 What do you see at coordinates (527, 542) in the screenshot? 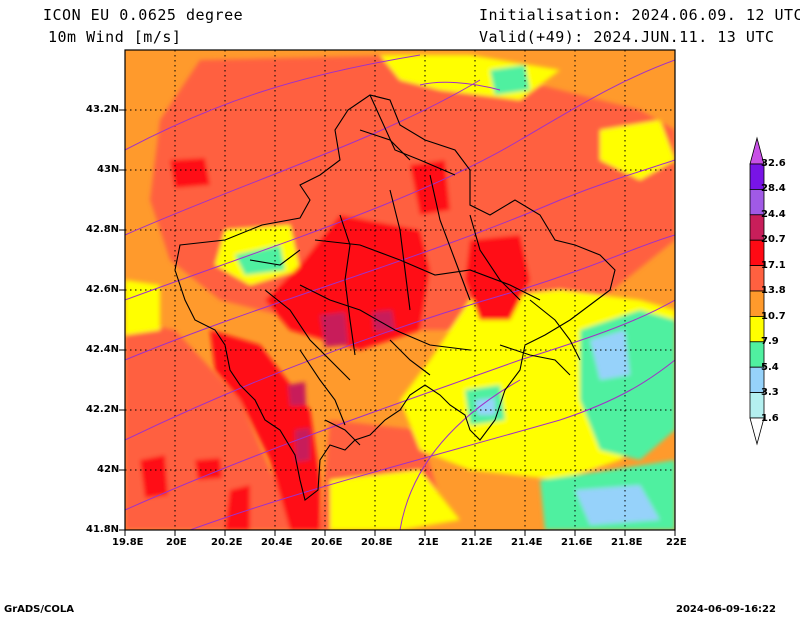
I see `lon-label: 21.4E` at bounding box center [527, 542].